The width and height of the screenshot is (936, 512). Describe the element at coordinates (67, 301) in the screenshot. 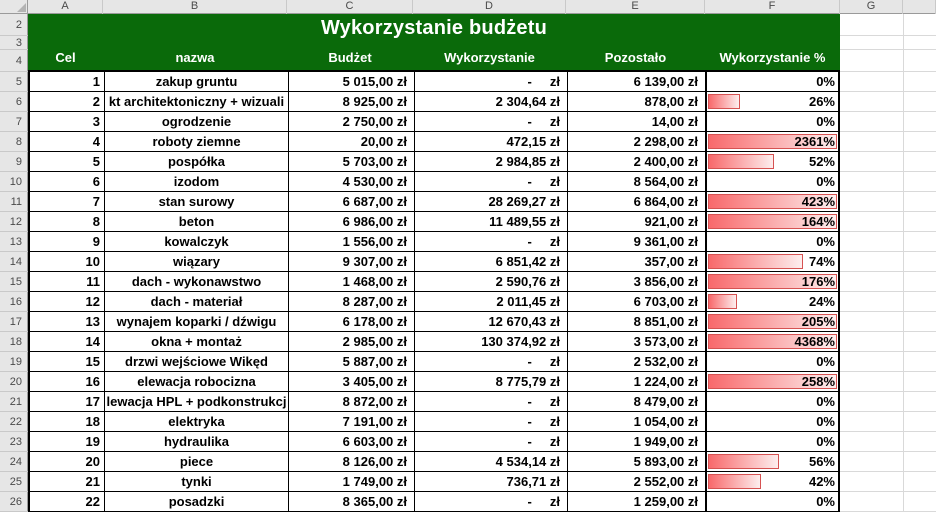

I see `cell-cel: 12` at that location.